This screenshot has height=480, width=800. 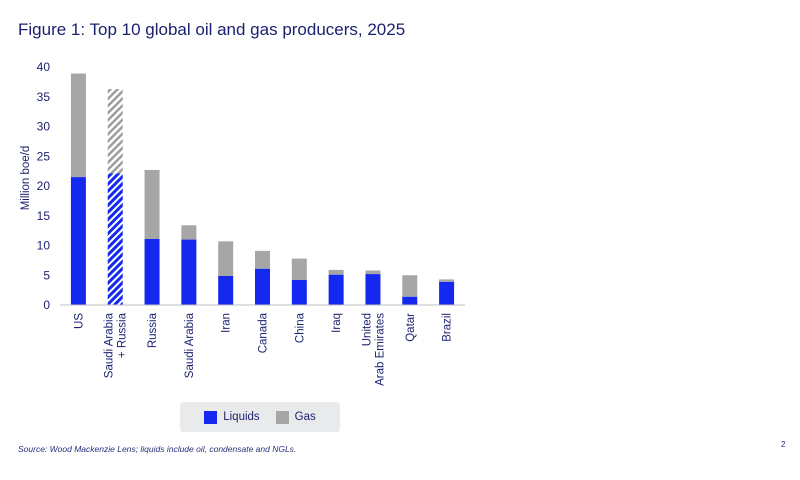 I want to click on liquids-swatch, so click(x=211, y=417).